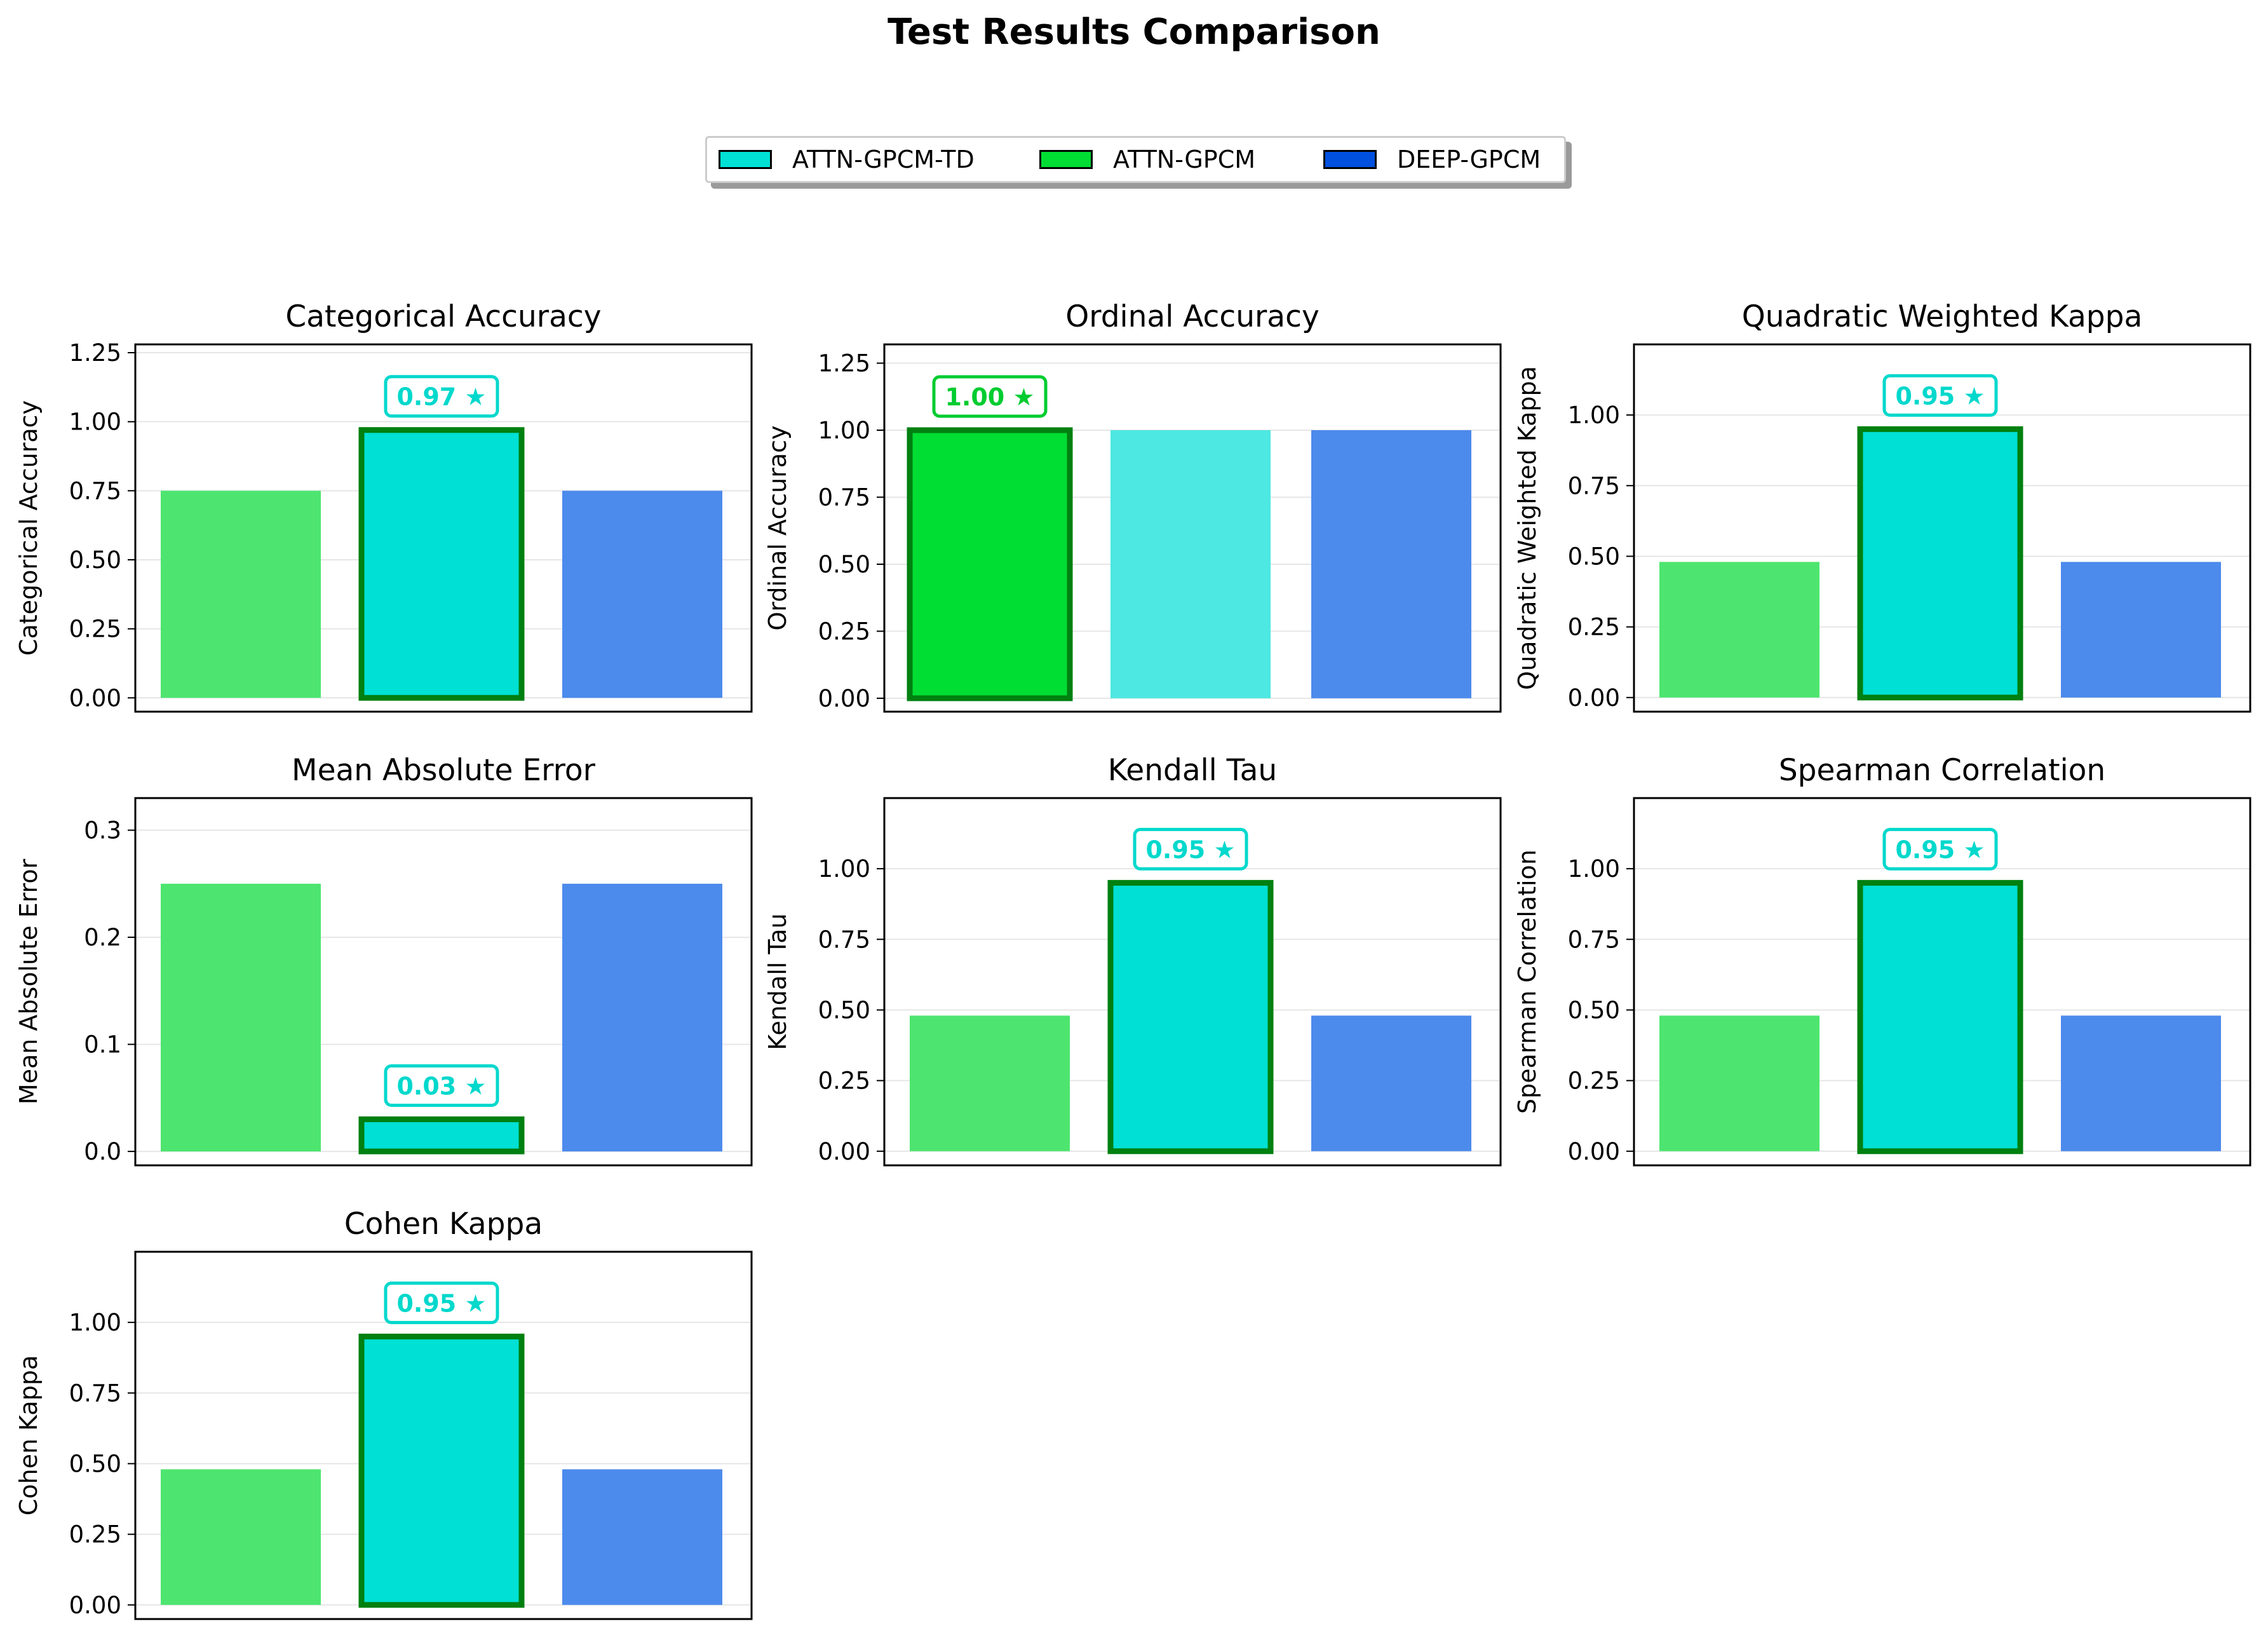 The height and width of the screenshot is (1640, 2268). Describe the element at coordinates (883, 159) in the screenshot. I see `legend-label-attn-gpcm-td: ATTN-GPCM-TD` at that location.